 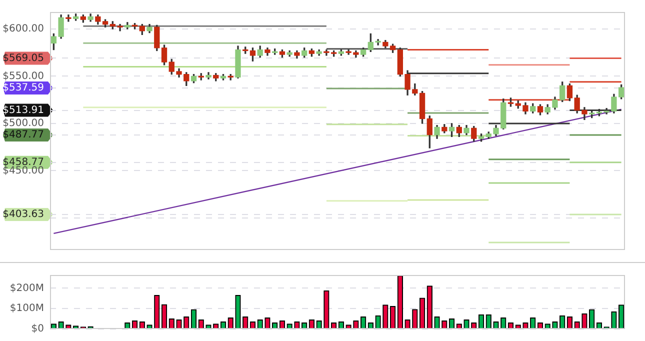 I want to click on y-tick-label: $458.77, so click(x=23, y=162).